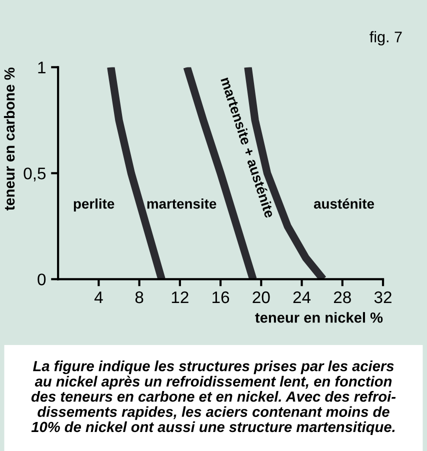  Describe the element at coordinates (302, 297) in the screenshot. I see `x-tick-label: 24` at that location.